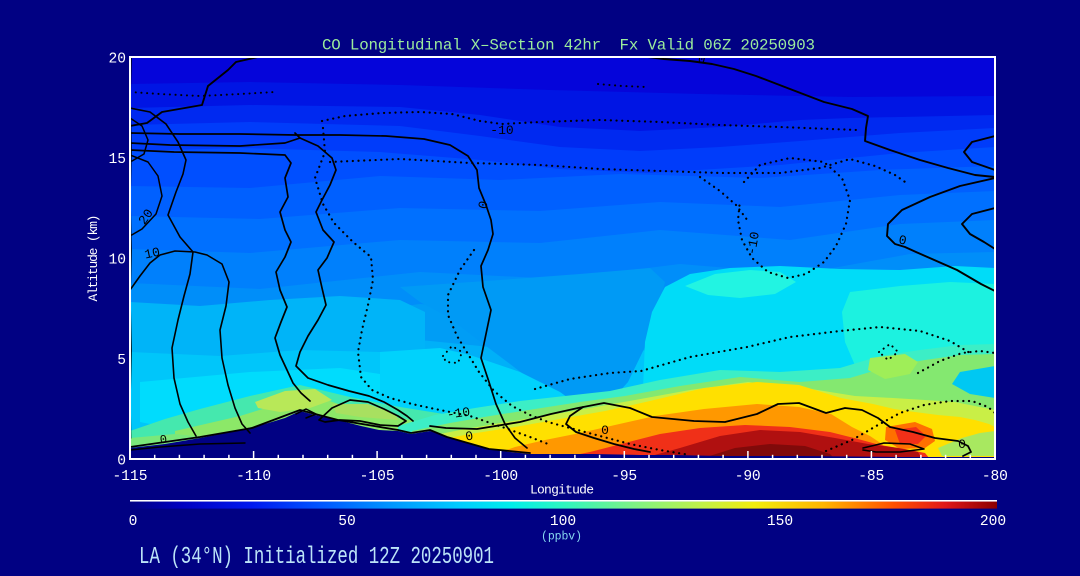 This screenshot has height=576, width=1080. Describe the element at coordinates (561, 537) in the screenshot. I see `svg-text: (ppbv)` at that location.